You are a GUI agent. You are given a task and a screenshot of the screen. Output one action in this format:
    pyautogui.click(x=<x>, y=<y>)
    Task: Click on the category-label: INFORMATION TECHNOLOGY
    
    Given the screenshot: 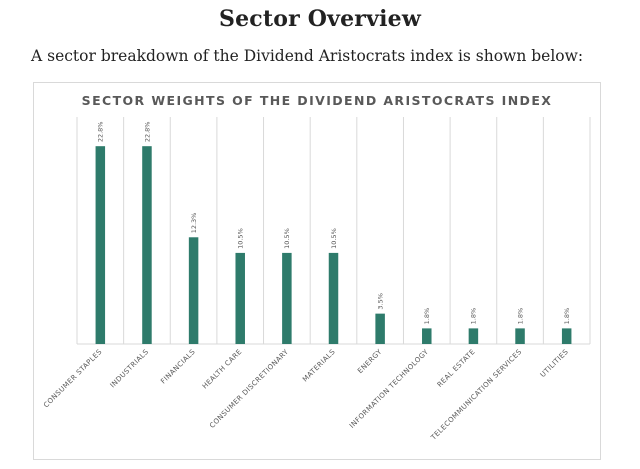 What is the action you would take?
    pyautogui.click(x=389, y=389)
    